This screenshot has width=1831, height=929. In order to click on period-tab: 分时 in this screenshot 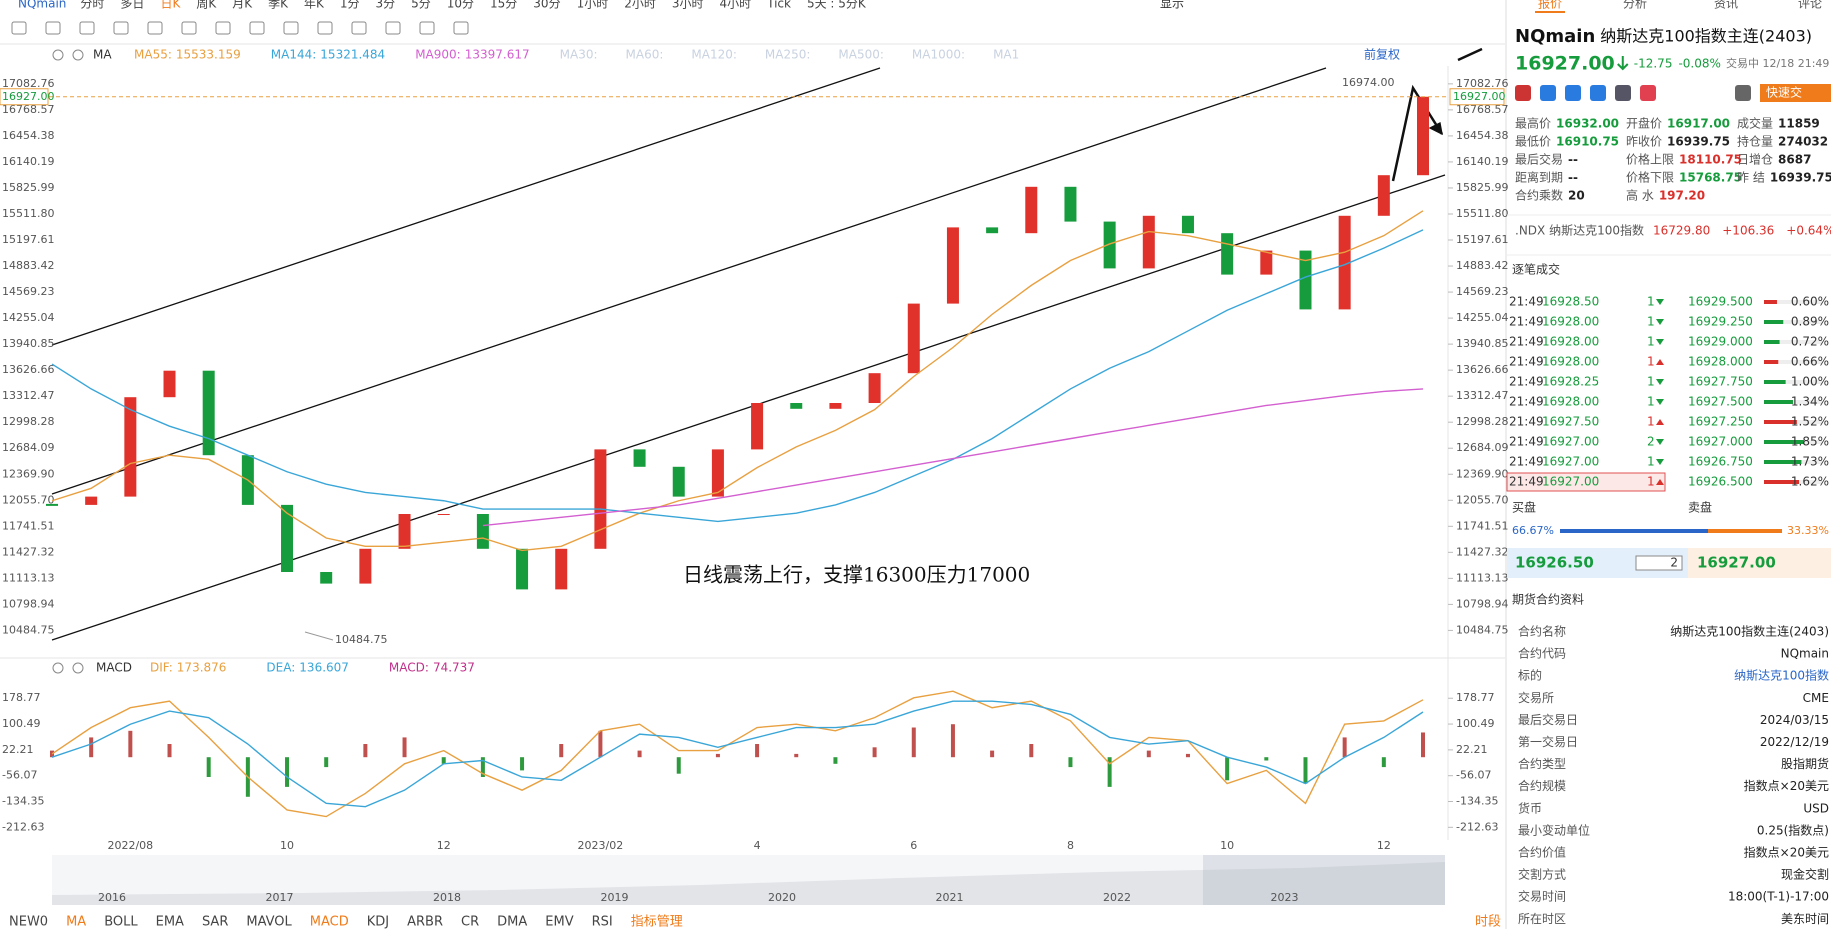, I will do `click(92, 5)`.